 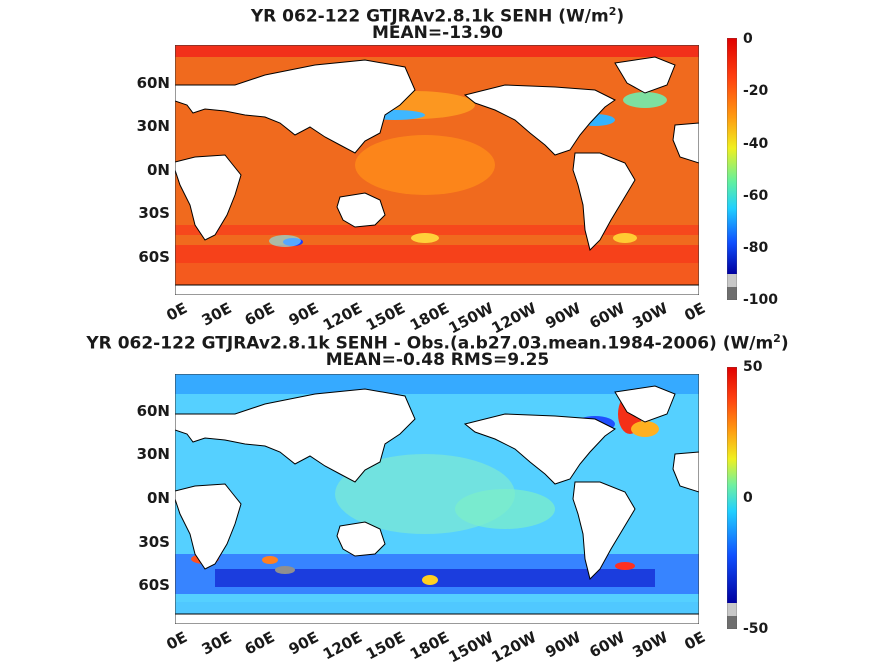 What do you see at coordinates (208, 526) in the screenshot?
I see `bottom-land-africa` at bounding box center [208, 526].